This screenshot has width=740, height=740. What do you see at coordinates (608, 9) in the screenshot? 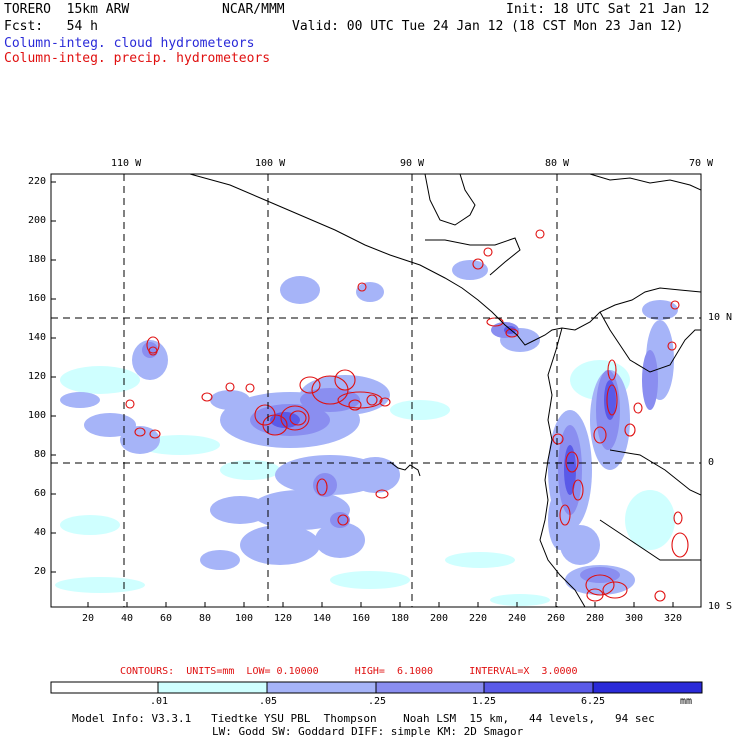
I see `init-time: Init: 18 UTC Sat 21 Jan 12` at bounding box center [608, 9].